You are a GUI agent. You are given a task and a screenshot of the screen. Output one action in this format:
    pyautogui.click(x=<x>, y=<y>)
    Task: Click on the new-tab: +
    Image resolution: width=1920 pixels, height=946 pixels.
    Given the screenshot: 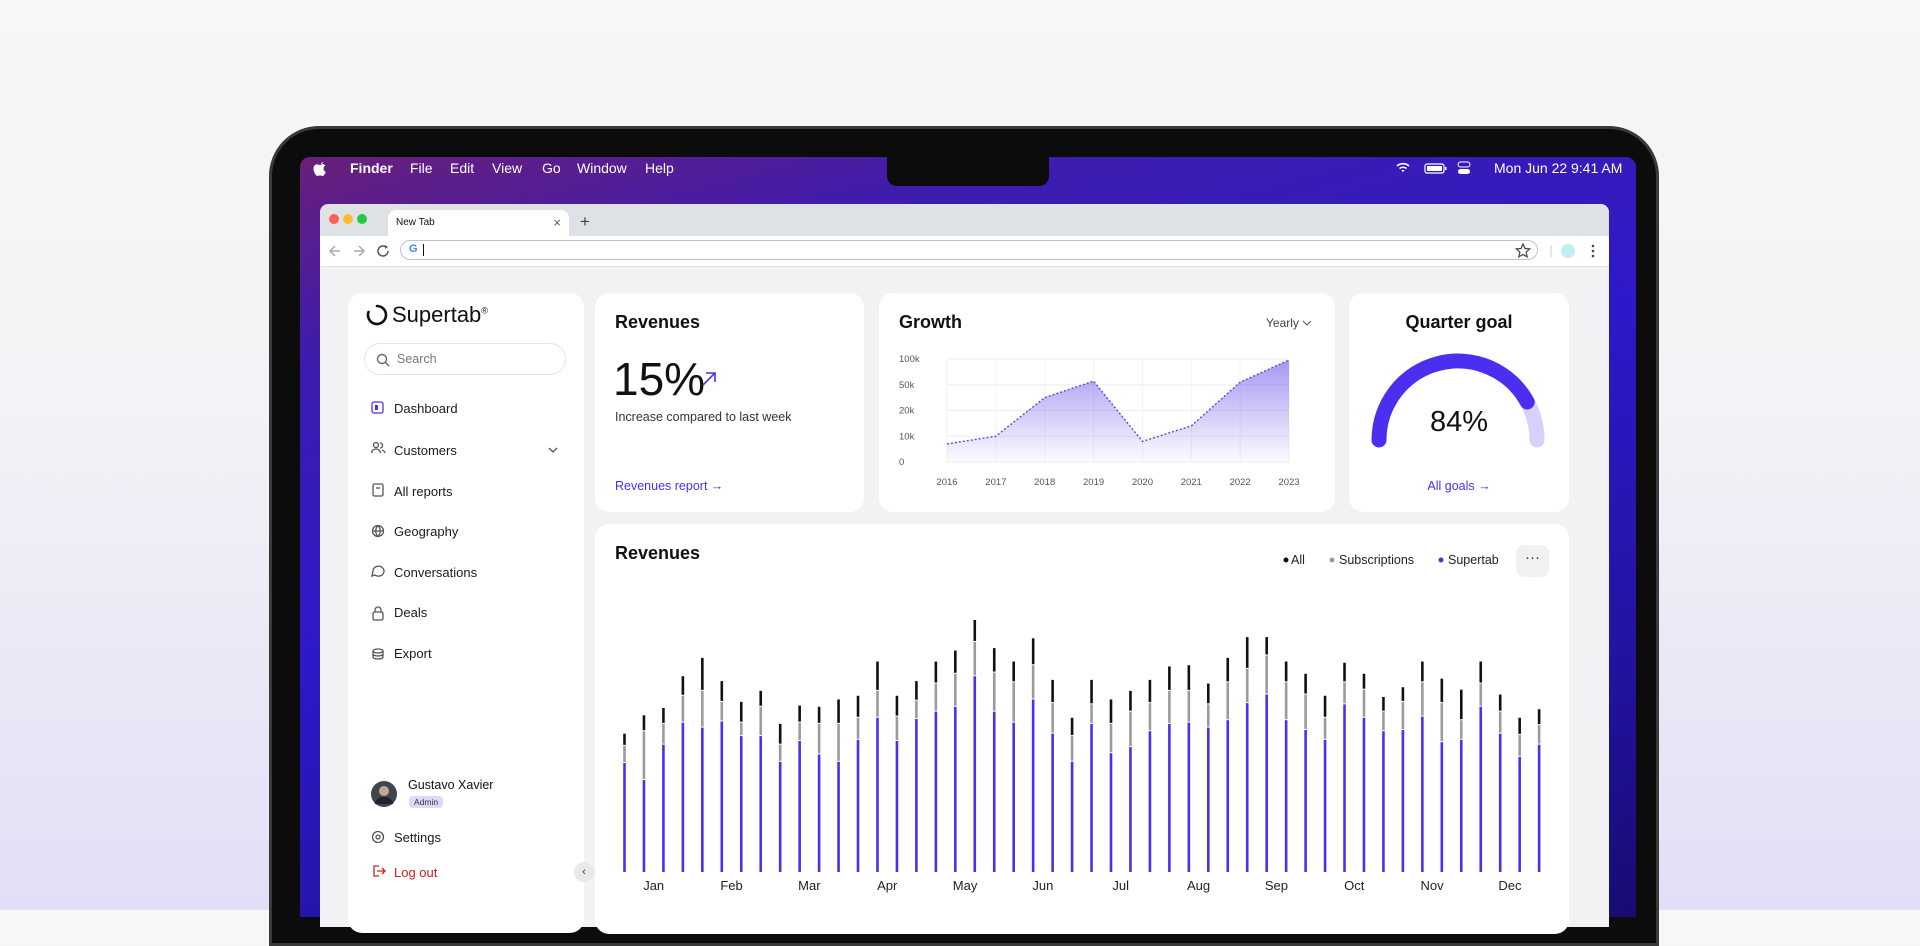 What is the action you would take?
    pyautogui.click(x=585, y=221)
    